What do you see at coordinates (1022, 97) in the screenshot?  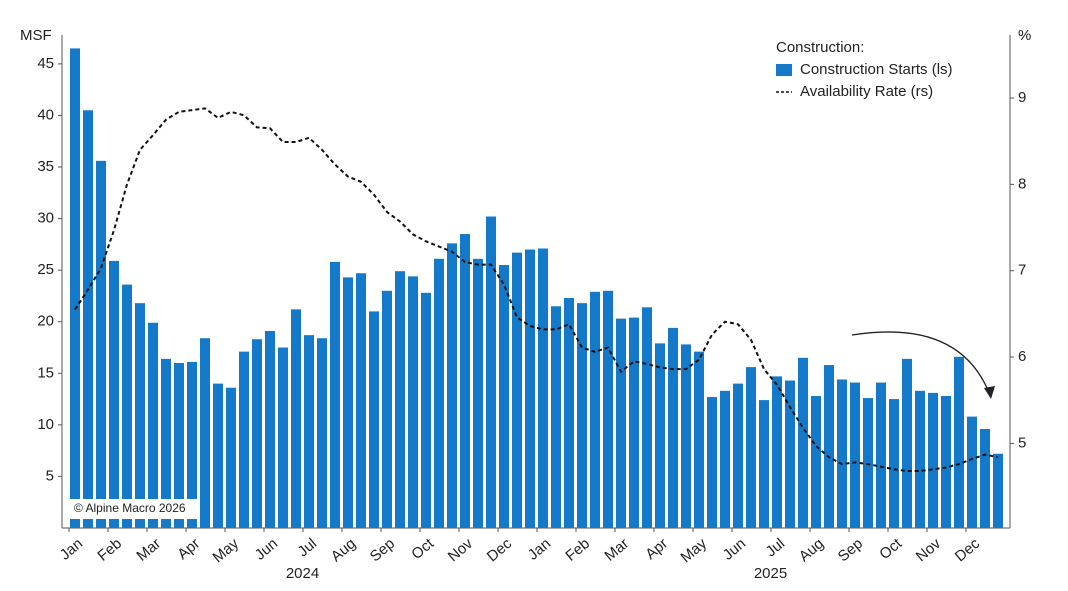 I see `y2-tick-label: 9` at bounding box center [1022, 97].